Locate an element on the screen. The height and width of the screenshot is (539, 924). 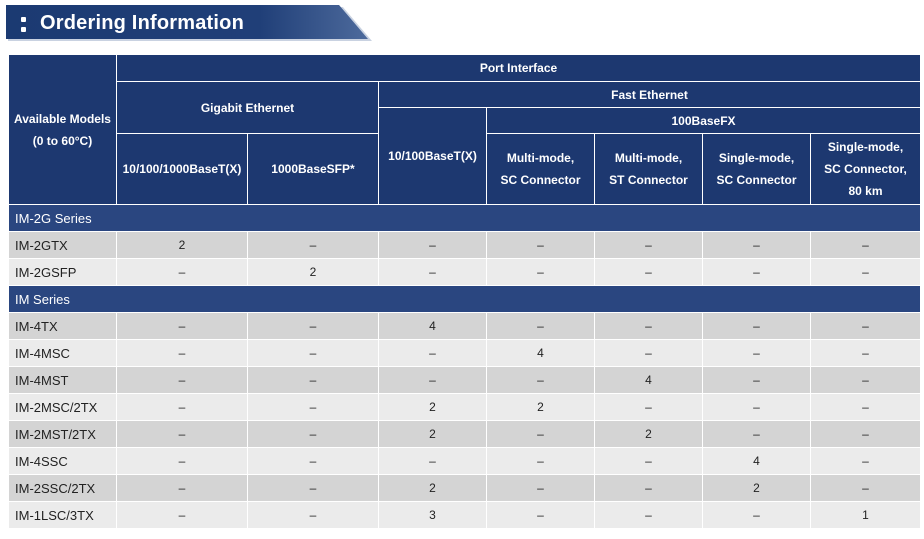
section-row: IM-2G Series is located at coordinates (464, 218).